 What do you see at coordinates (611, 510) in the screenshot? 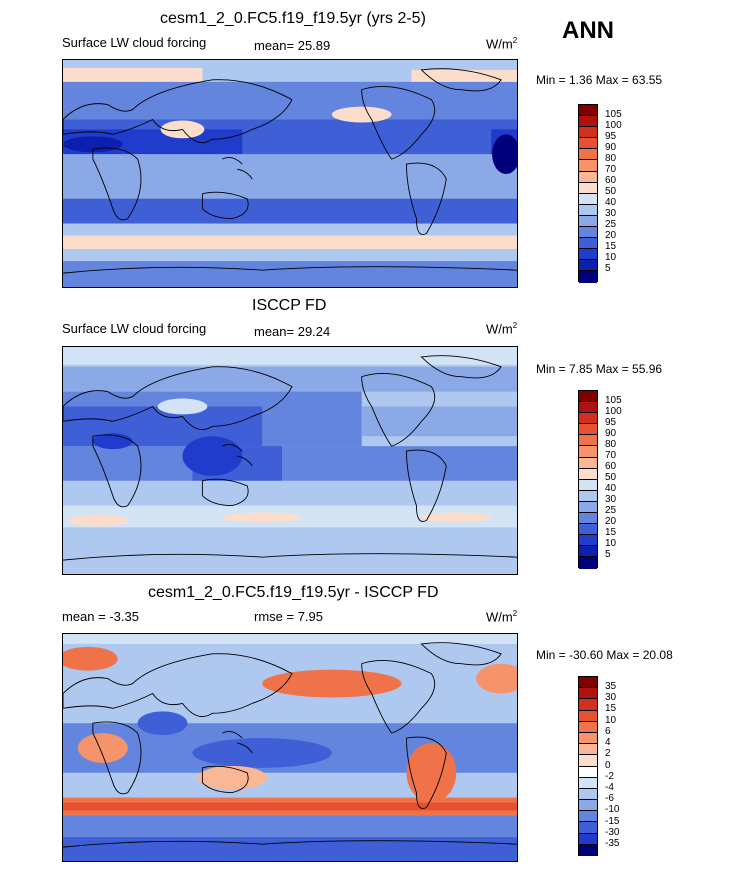
I see `colorbar-2-tick: 25` at bounding box center [611, 510].